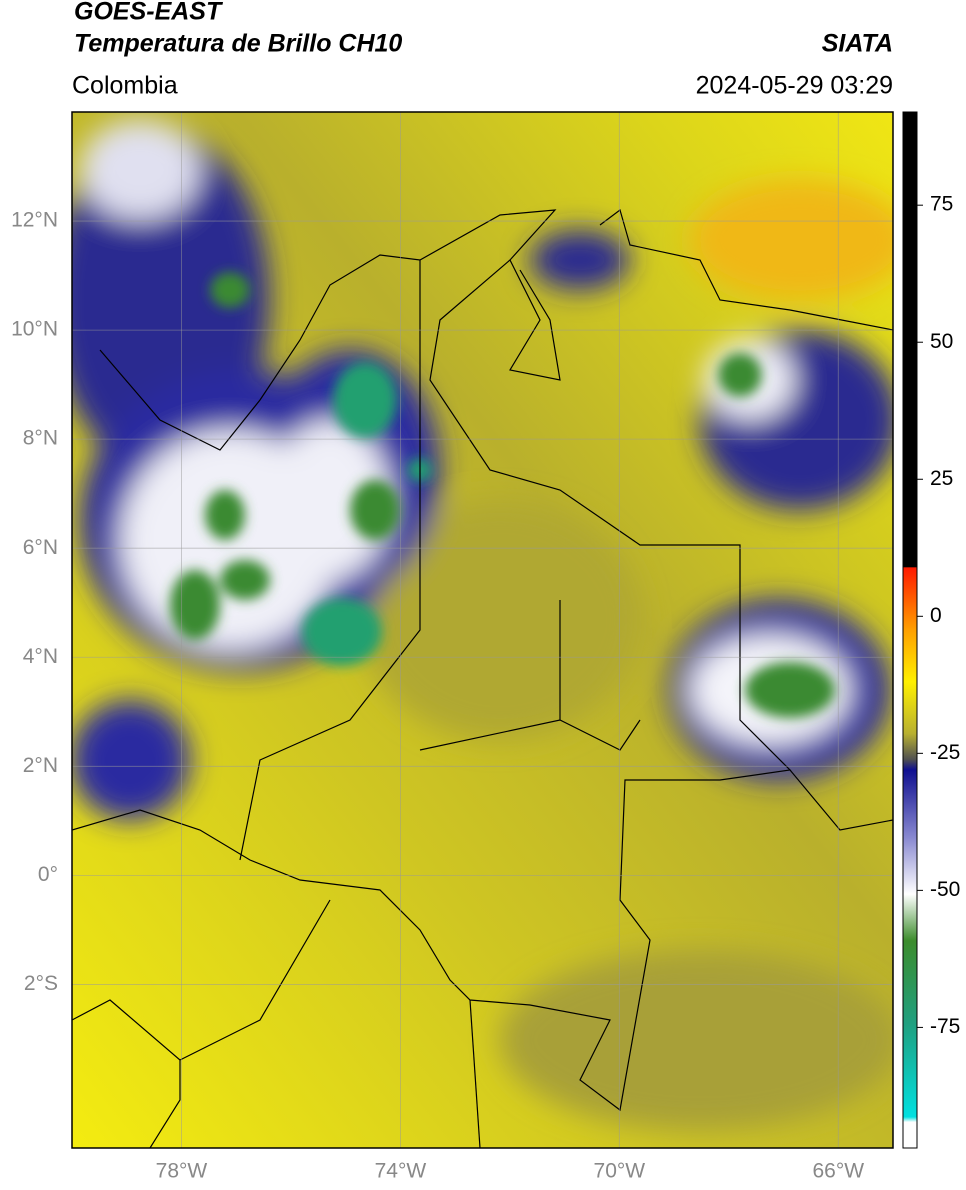  Describe the element at coordinates (41, 983) in the screenshot. I see `lat-tick-label: 2°S` at that location.